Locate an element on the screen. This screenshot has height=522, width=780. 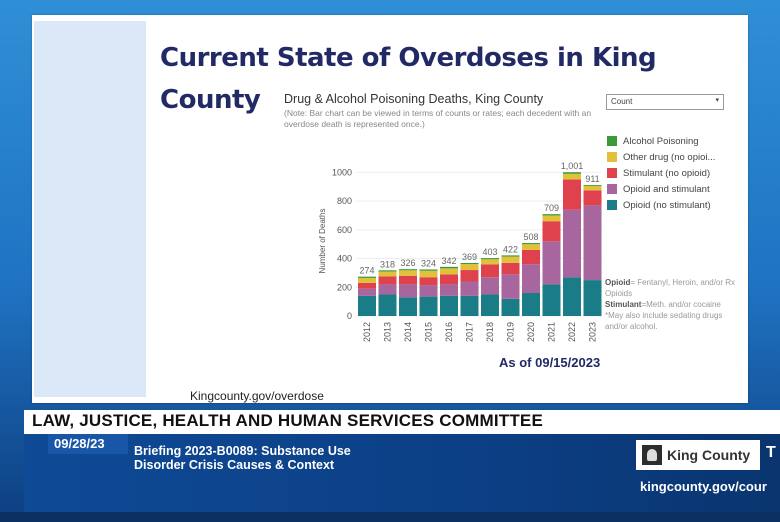
legend-label: Opioid (no stimulant) is located at coordinates (667, 205).